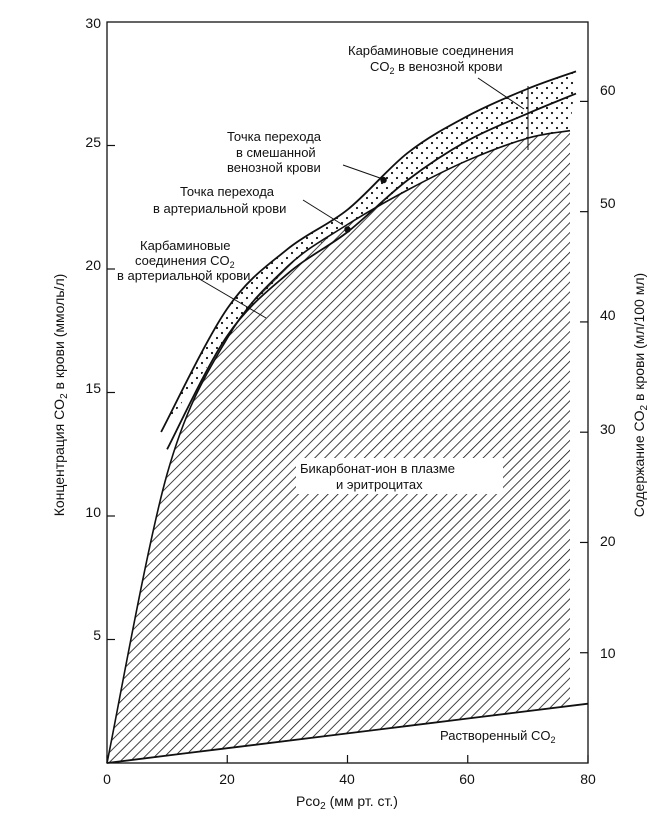  Describe the element at coordinates (640, 395) in the screenshot. I see `y-right-axis-title: Содержание CO2 в крови (мл/100 мл)` at that location.